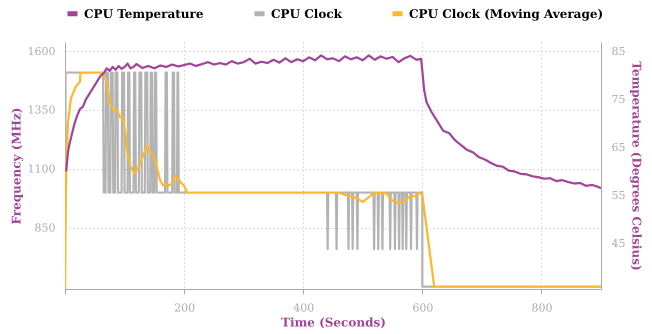  What do you see at coordinates (619, 99) in the screenshot?
I see `y2-tick-label: 75` at bounding box center [619, 99].